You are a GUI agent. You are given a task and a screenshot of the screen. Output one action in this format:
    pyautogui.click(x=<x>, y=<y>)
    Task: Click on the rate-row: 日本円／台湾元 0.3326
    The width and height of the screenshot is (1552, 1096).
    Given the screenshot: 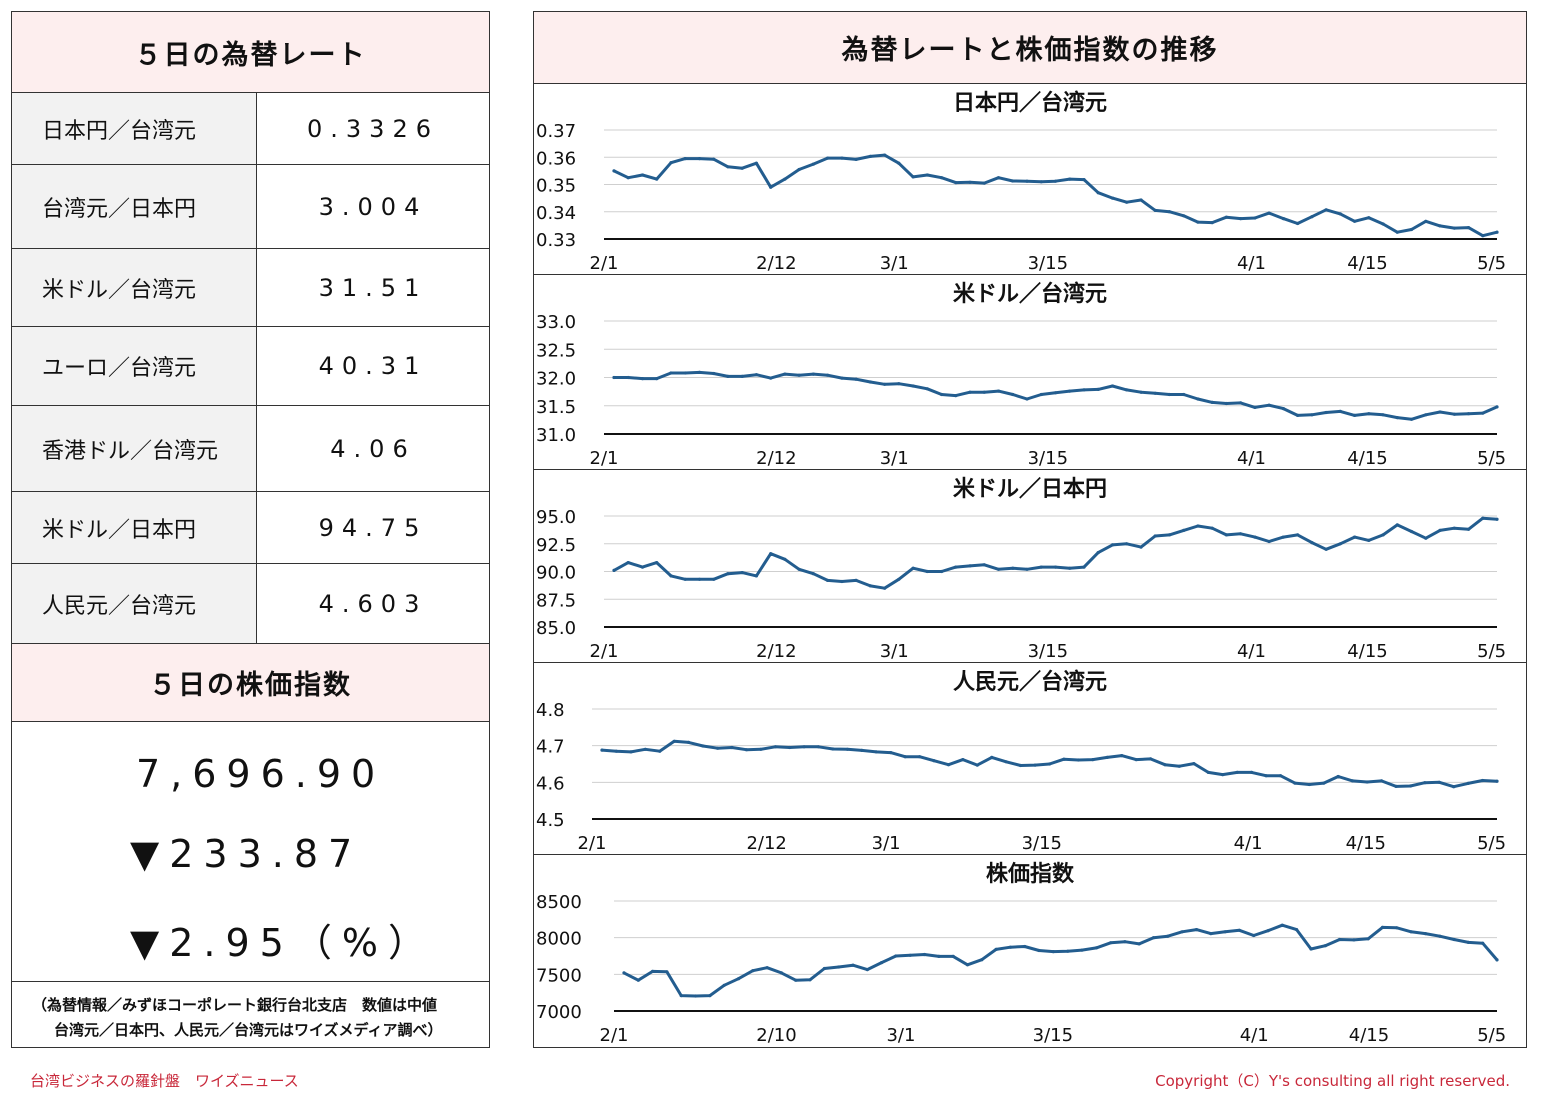 What is the action you would take?
    pyautogui.click(x=250, y=129)
    